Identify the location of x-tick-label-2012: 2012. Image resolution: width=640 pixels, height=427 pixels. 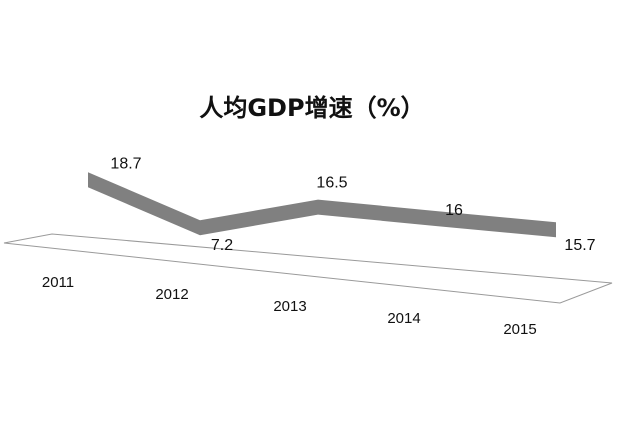
(171, 294).